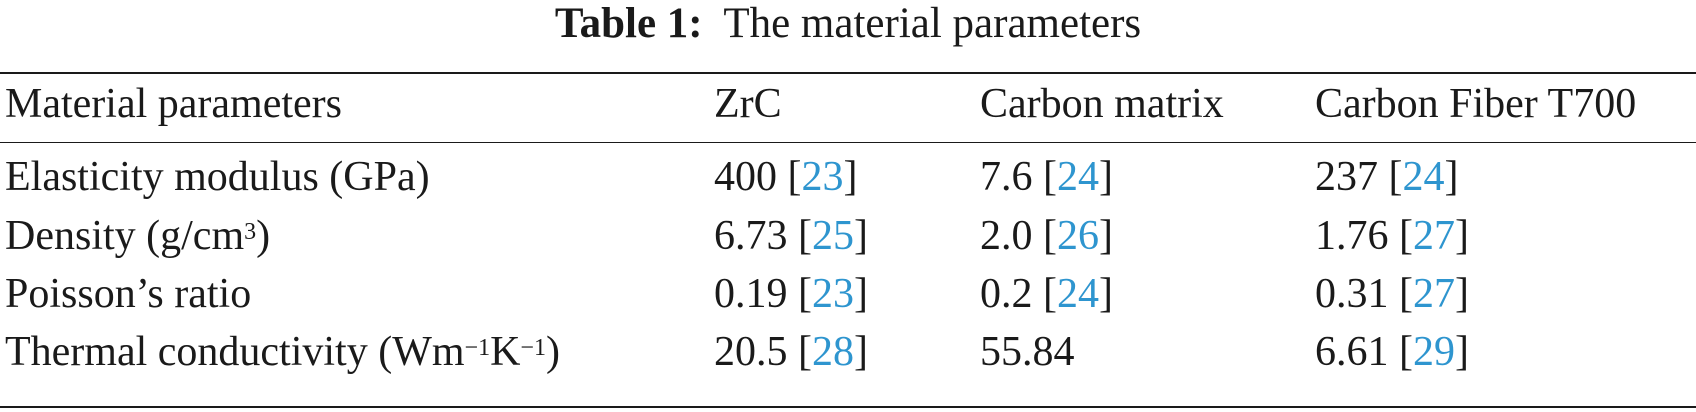  What do you see at coordinates (1392, 236) in the screenshot?
I see `fiber-value-cell: 1.76 [27]` at bounding box center [1392, 236].